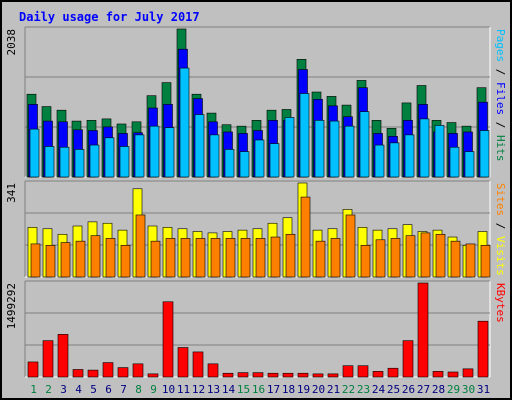 The width and height of the screenshot is (512, 400). I want to click on x-tick-label: 31, so click(483, 389).